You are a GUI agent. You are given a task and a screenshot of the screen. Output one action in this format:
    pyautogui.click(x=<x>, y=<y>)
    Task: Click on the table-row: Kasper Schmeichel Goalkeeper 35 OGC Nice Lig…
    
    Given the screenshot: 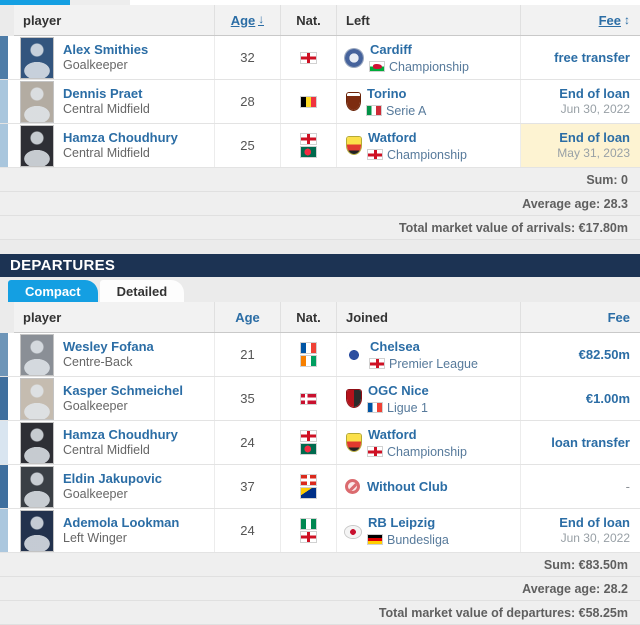 What is the action you would take?
    pyautogui.click(x=320, y=399)
    